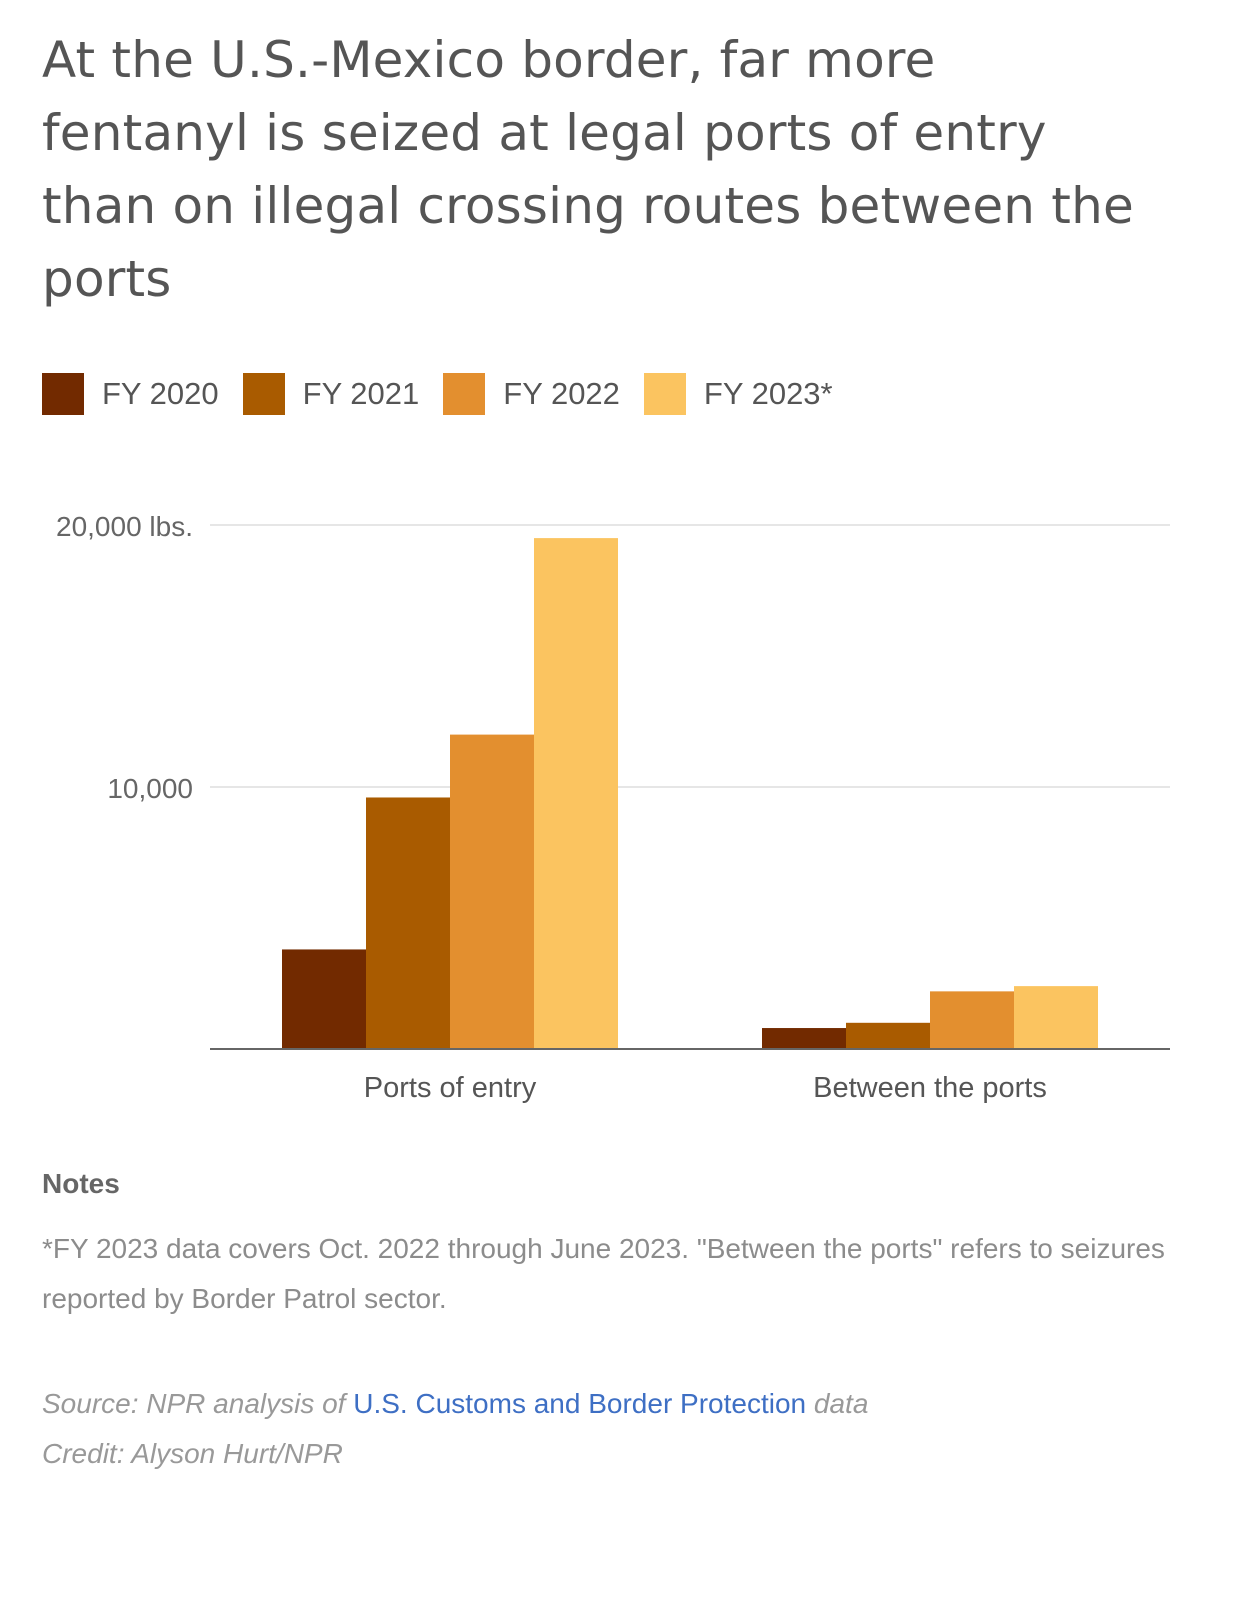  Describe the element at coordinates (492, 891) in the screenshot. I see `bar-fy-2022-ports-of-entry` at that location.